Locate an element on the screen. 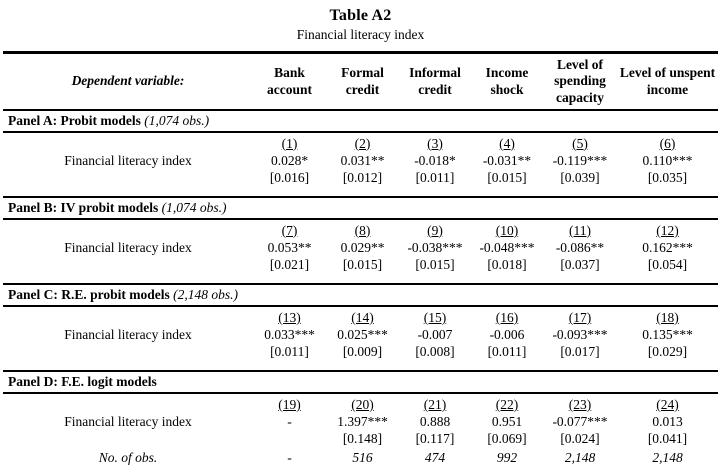 Image resolution: width=721 pixels, height=467 pixels. coefficient-cell: -0.031** is located at coordinates (507, 161).